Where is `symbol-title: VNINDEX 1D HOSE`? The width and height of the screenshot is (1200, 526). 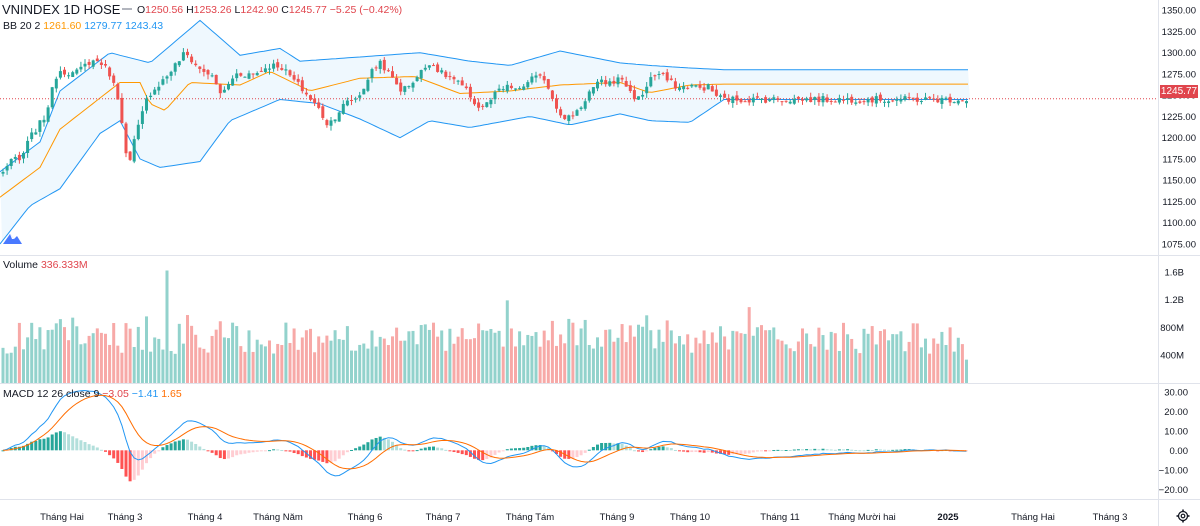 symbol-title: VNINDEX 1D HOSE is located at coordinates (61, 9).